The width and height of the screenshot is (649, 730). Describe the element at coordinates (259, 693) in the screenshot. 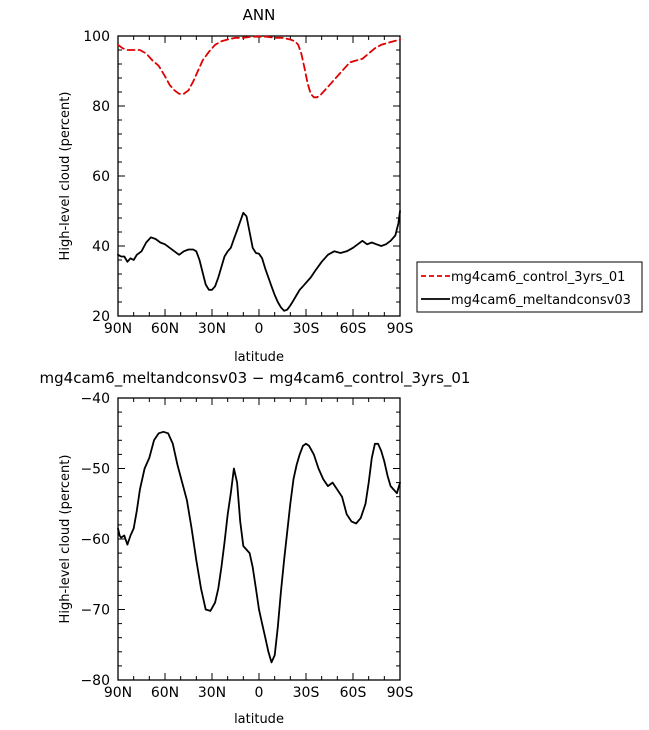

I see `bottom-x-tick-label: 0` at that location.